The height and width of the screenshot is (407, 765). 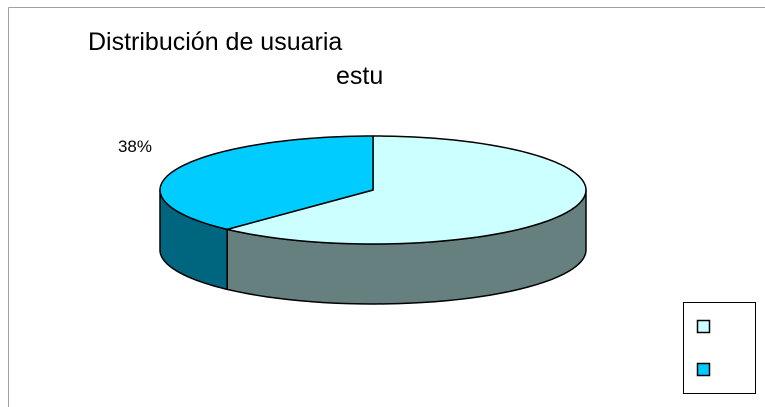 I want to click on legend, so click(x=719, y=348).